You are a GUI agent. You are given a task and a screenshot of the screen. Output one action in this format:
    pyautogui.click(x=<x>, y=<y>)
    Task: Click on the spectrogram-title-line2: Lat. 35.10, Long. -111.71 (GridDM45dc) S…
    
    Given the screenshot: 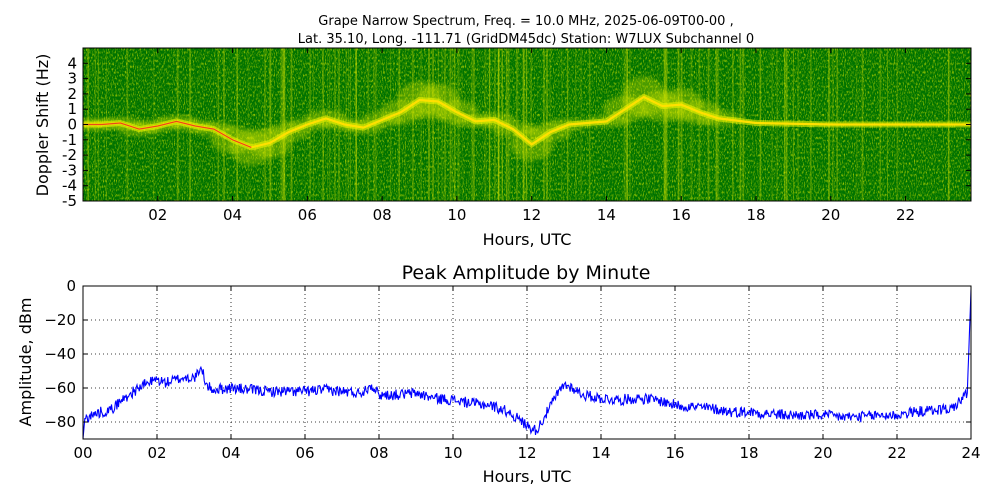 What is the action you would take?
    pyautogui.click(x=526, y=39)
    